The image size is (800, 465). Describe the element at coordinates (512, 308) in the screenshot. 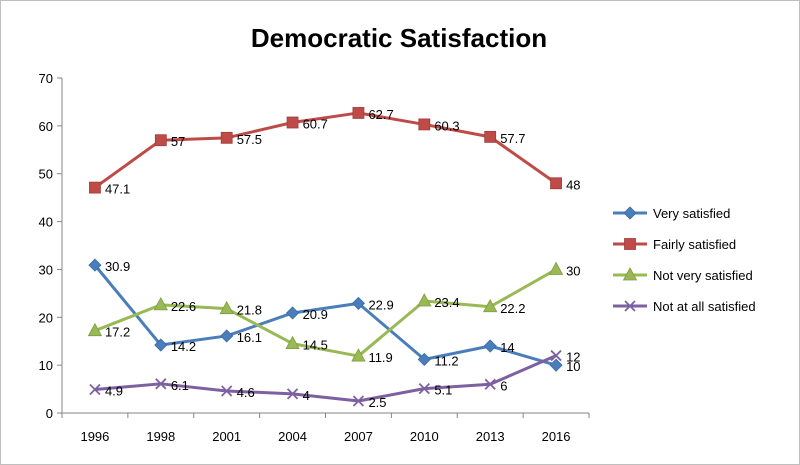

I see `data-label: 22.2` at that location.